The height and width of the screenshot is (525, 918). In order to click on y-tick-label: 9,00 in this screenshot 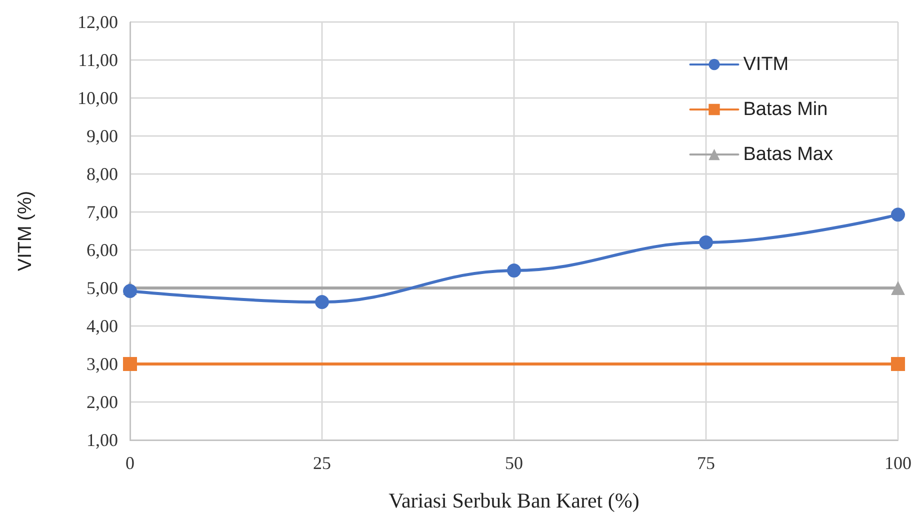, I will do `click(102, 136)`.